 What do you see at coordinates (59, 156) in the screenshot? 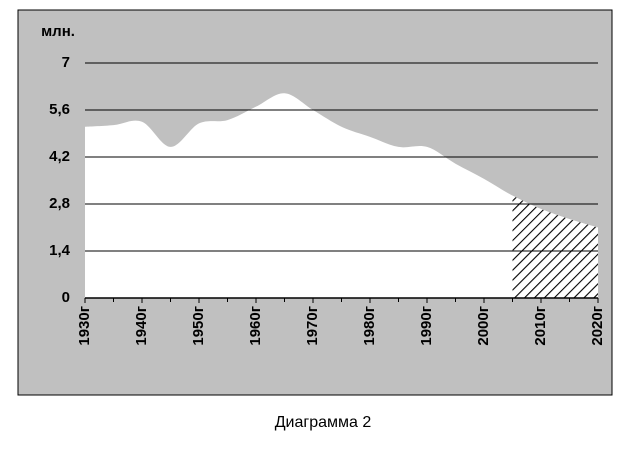
I see `y-tick-label: 4,2` at bounding box center [59, 156].